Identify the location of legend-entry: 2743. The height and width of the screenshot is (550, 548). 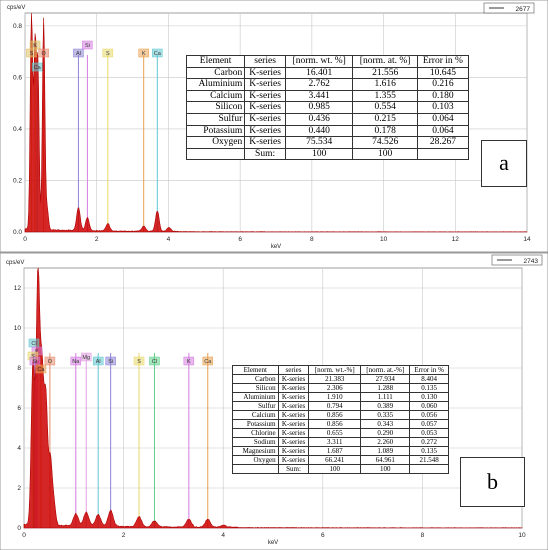
(531, 261).